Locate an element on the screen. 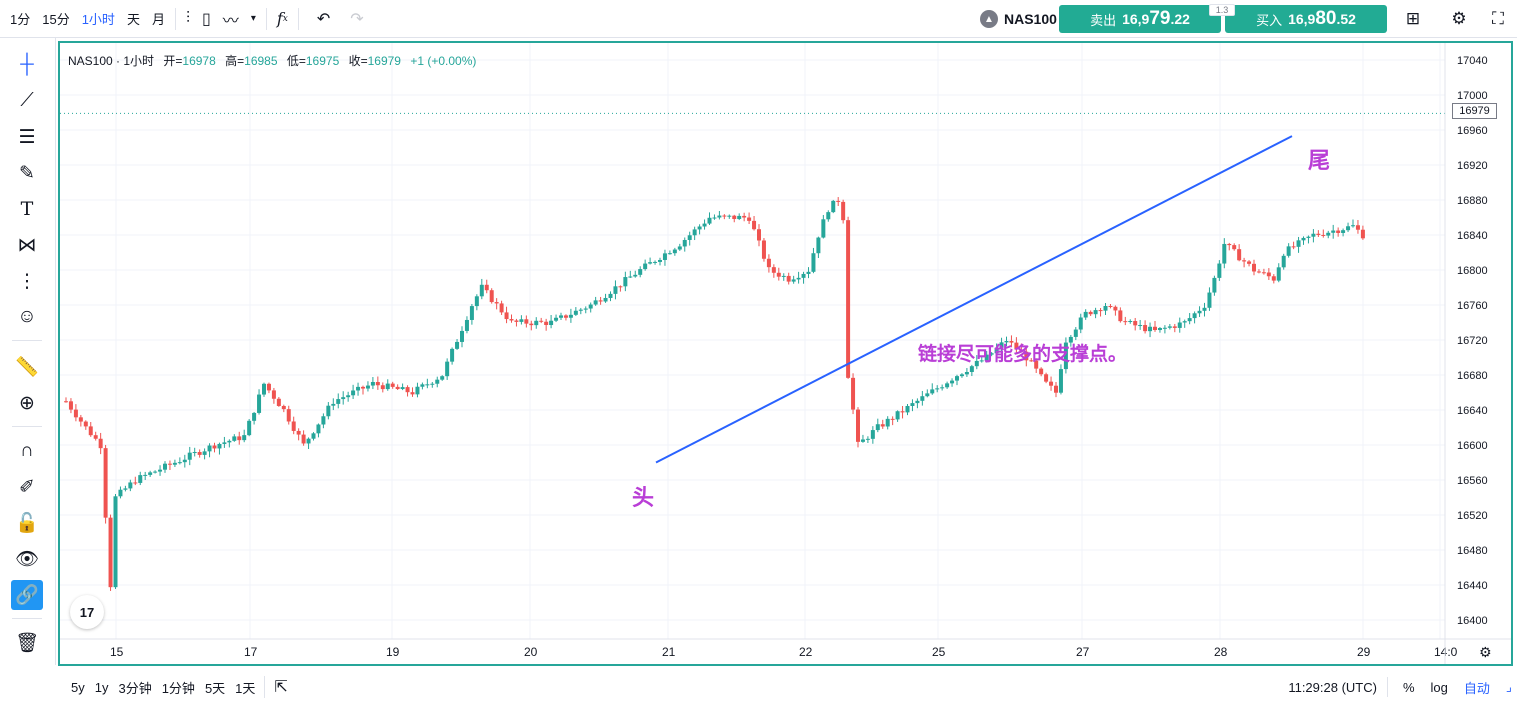 This screenshot has width=1517, height=705. range-button: 1y is located at coordinates (101, 687).